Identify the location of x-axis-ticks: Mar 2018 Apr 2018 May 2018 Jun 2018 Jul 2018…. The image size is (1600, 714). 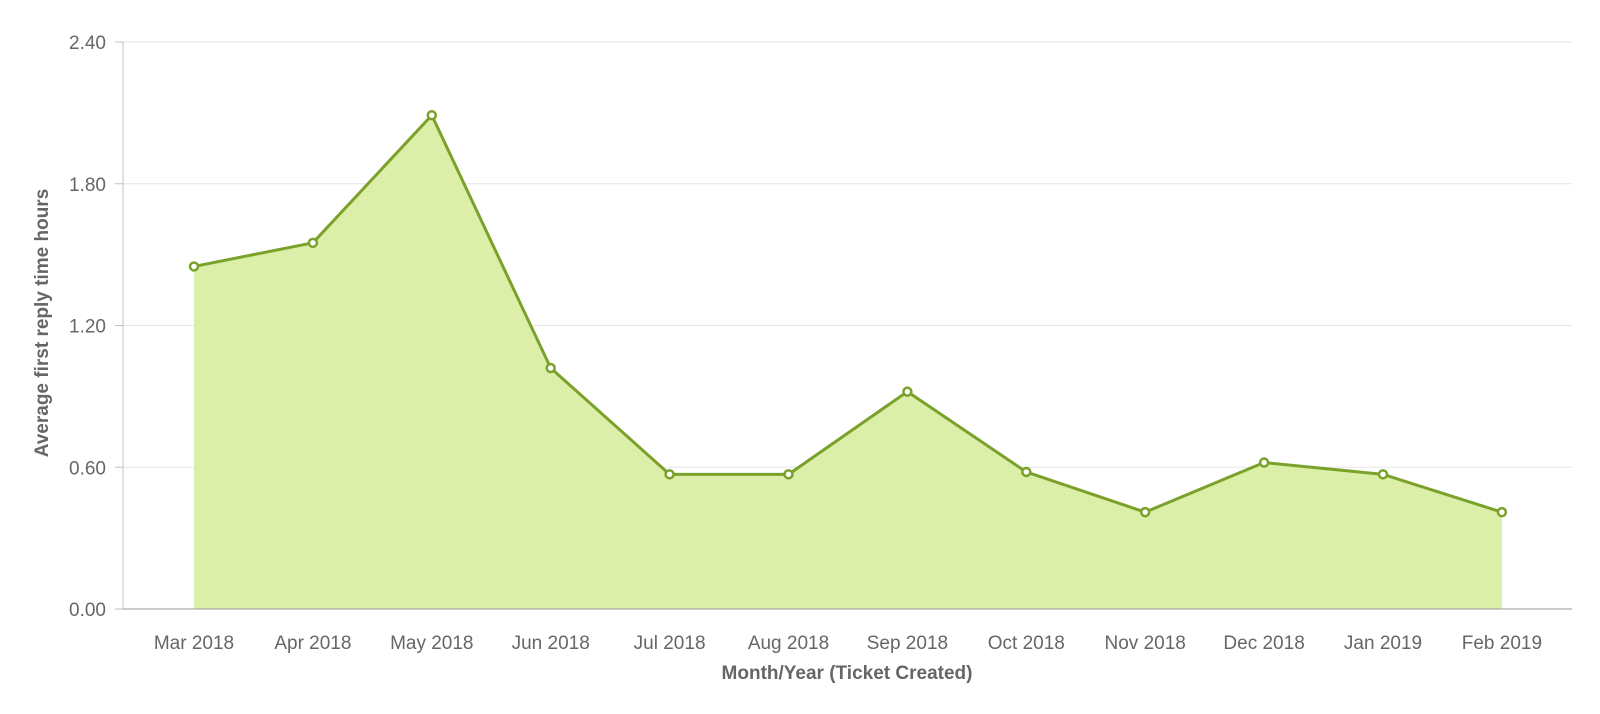
(848, 643).